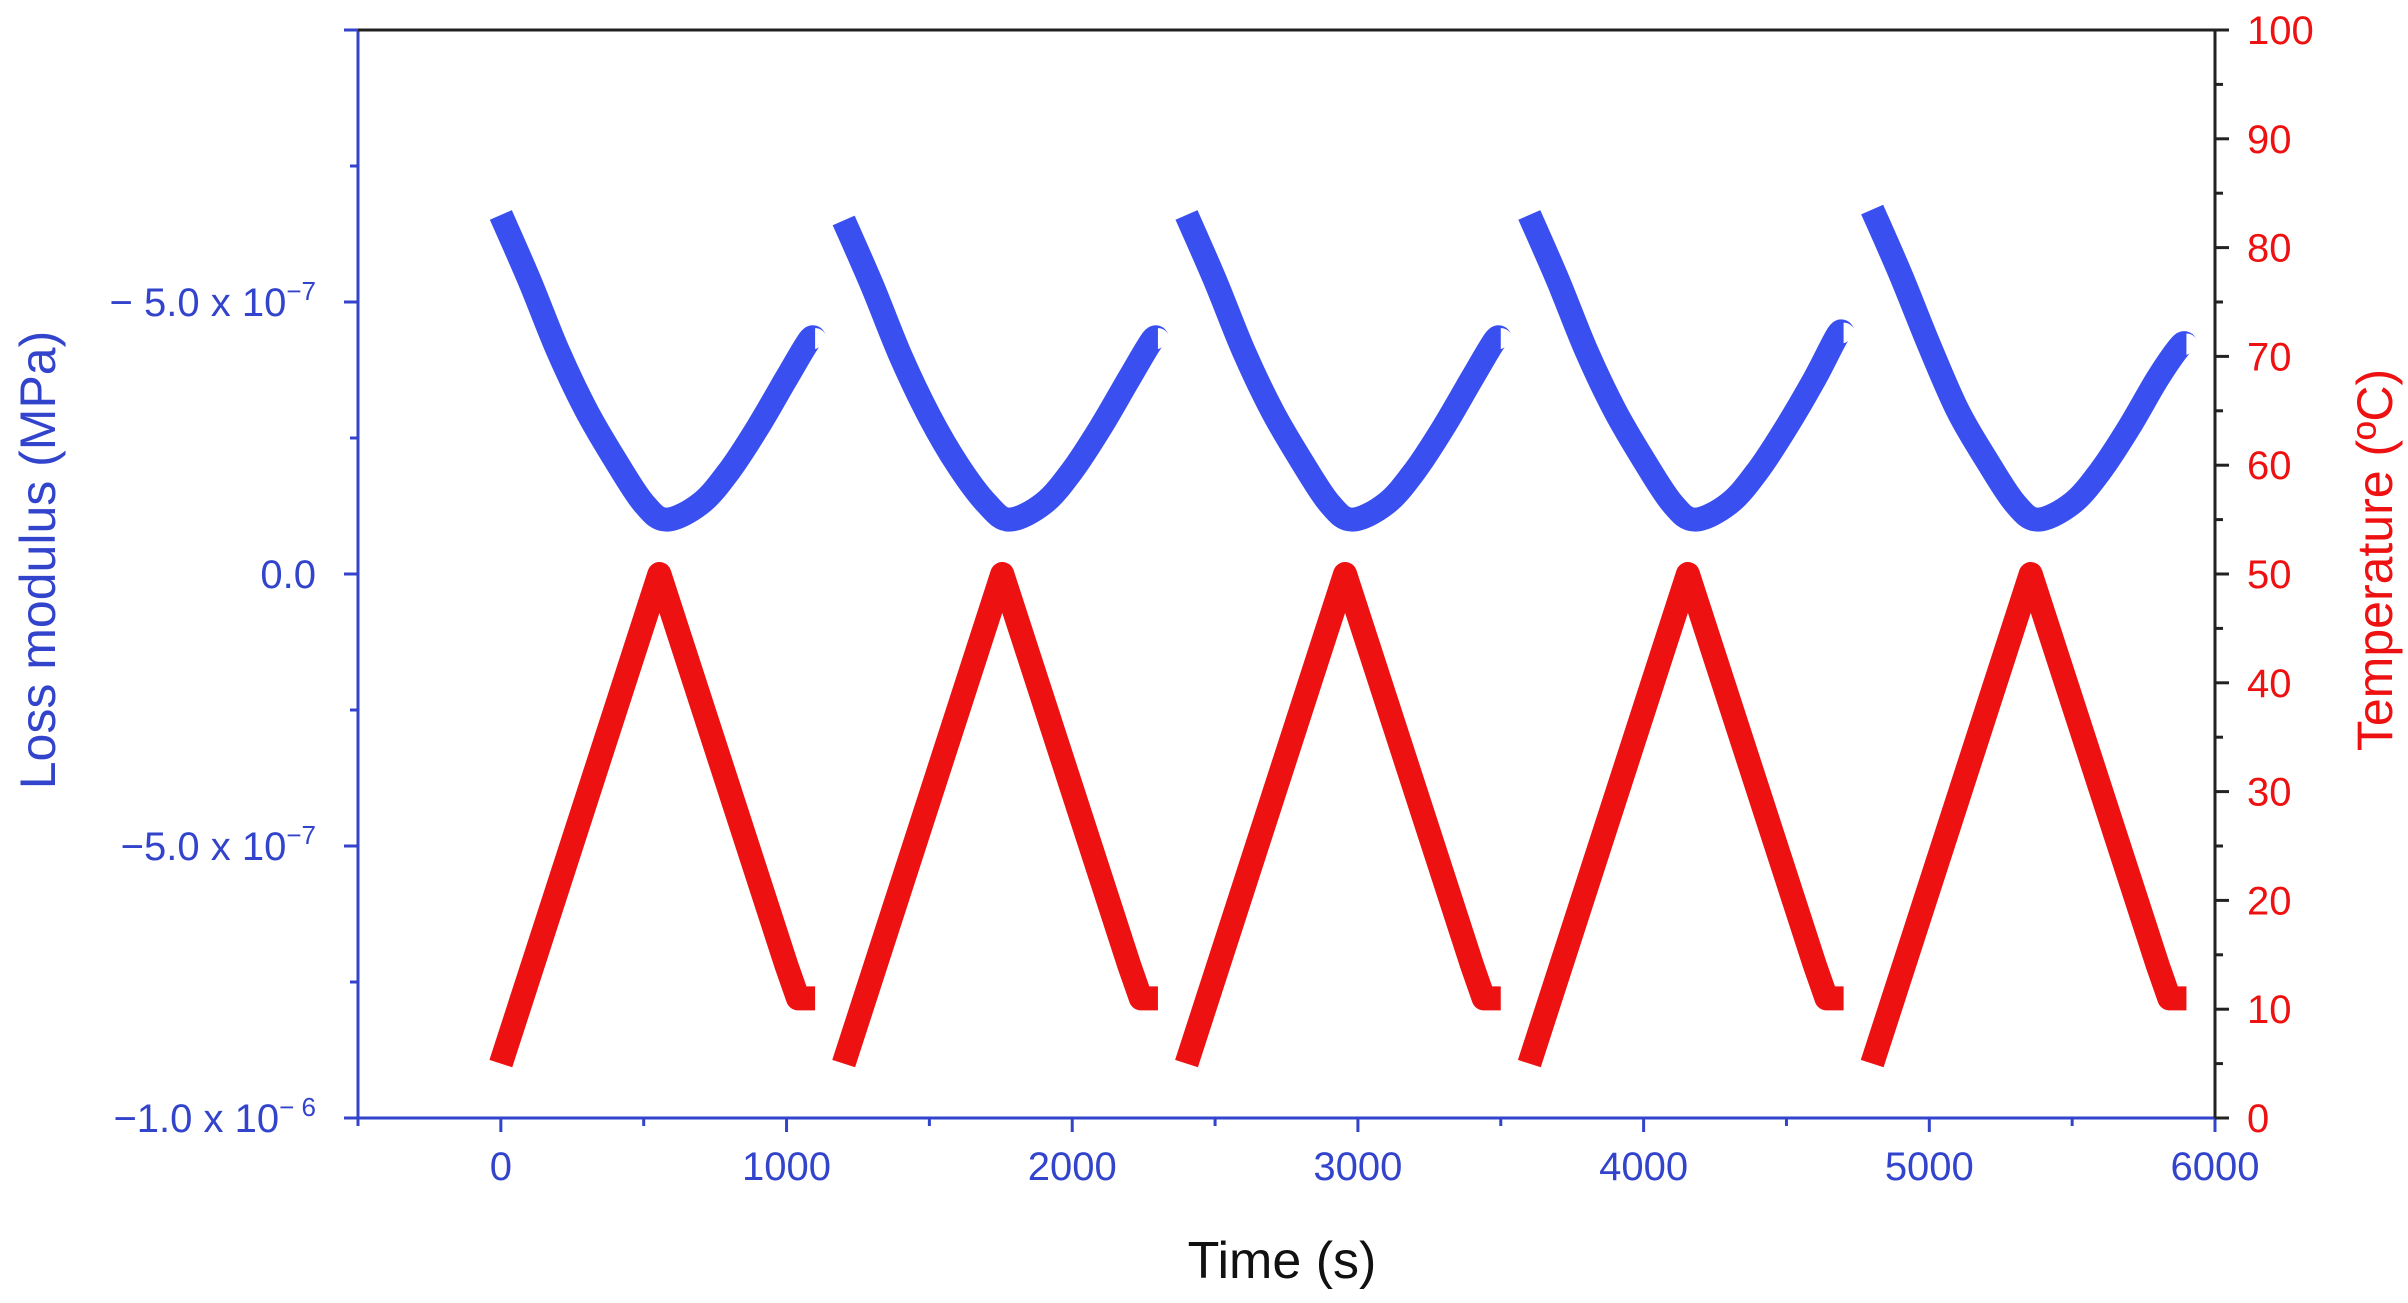  Describe the element at coordinates (1929, 1167) in the screenshot. I see `x-tick-label: 5000` at that location.